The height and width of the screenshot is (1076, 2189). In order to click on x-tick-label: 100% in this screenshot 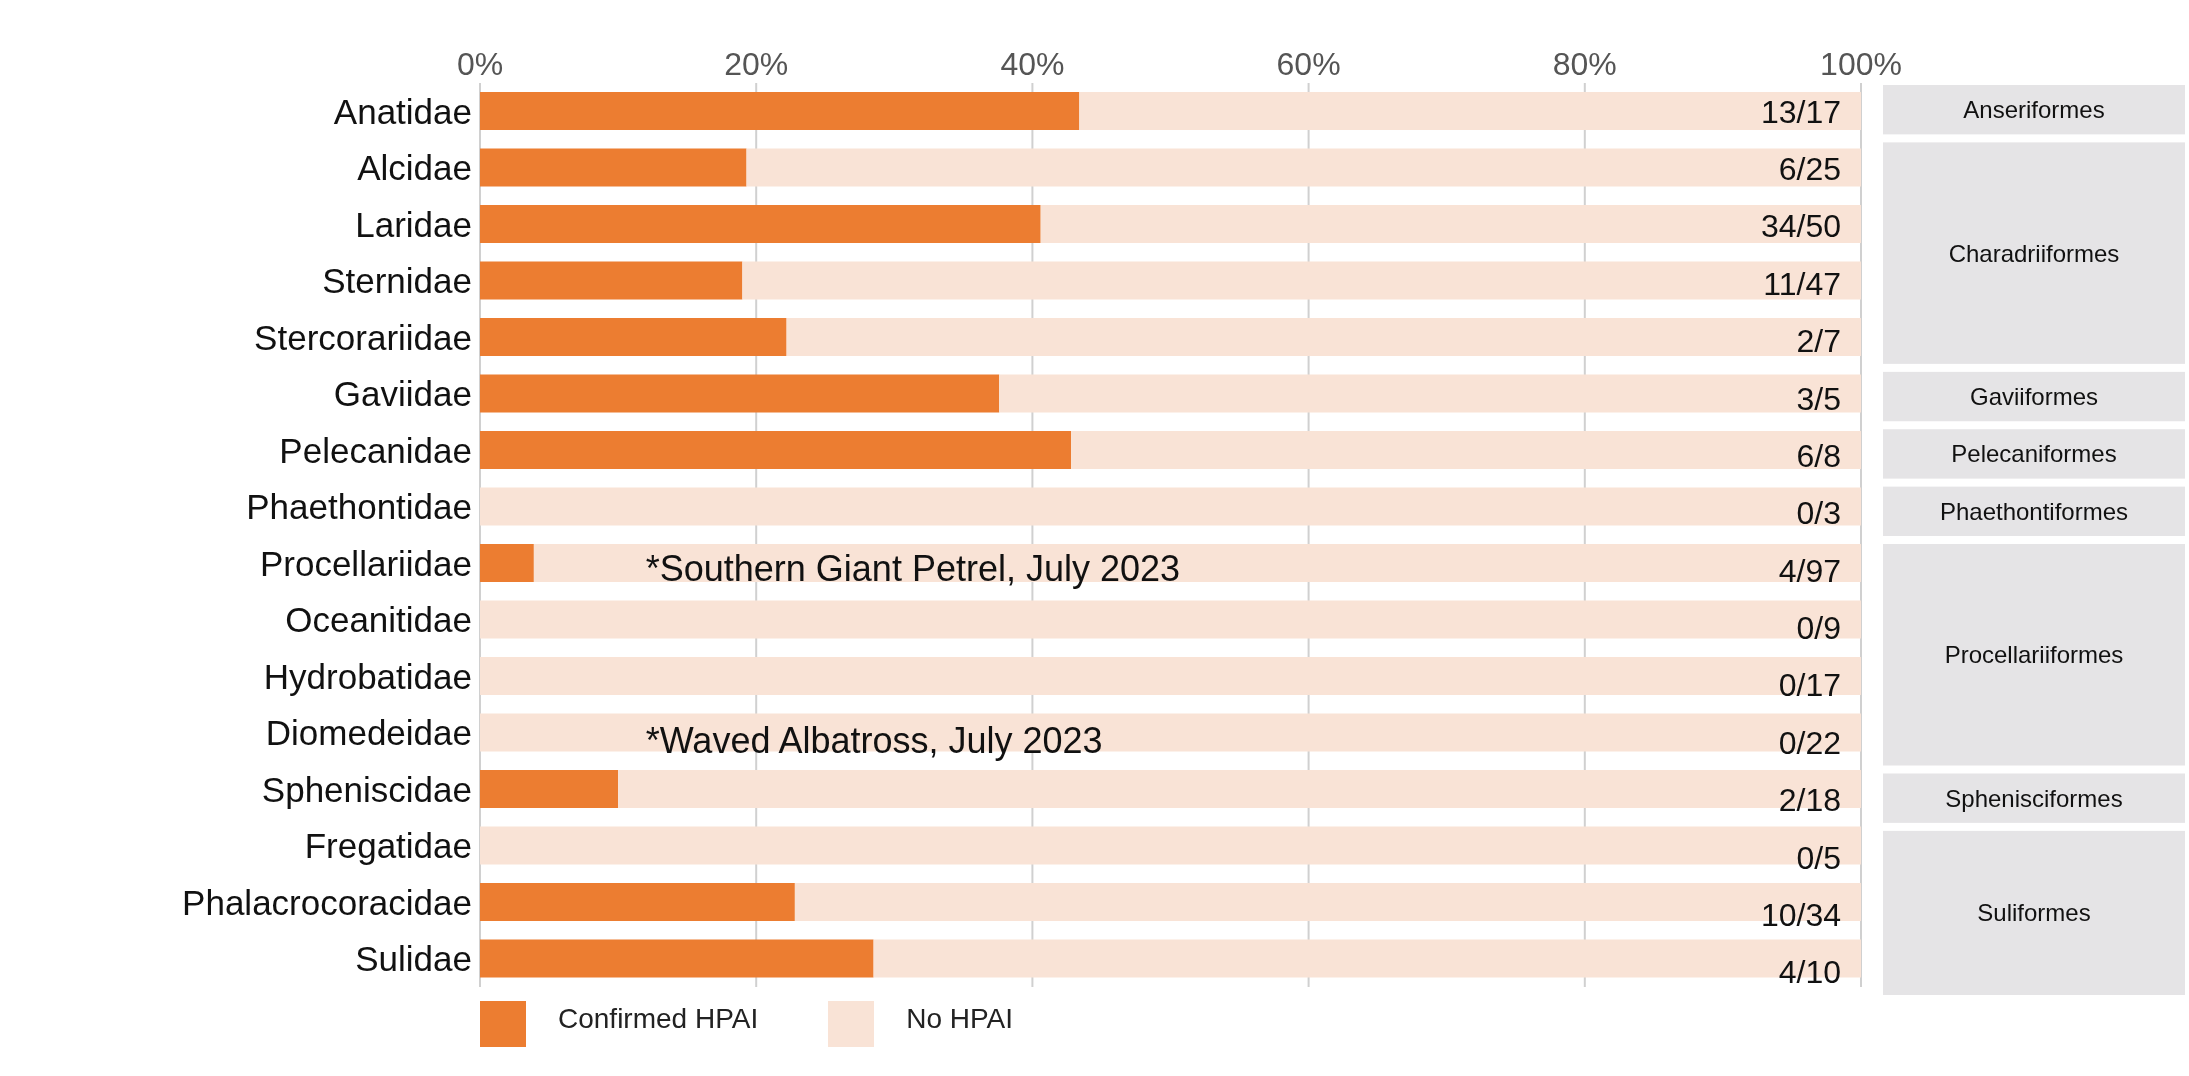, I will do `click(1861, 64)`.